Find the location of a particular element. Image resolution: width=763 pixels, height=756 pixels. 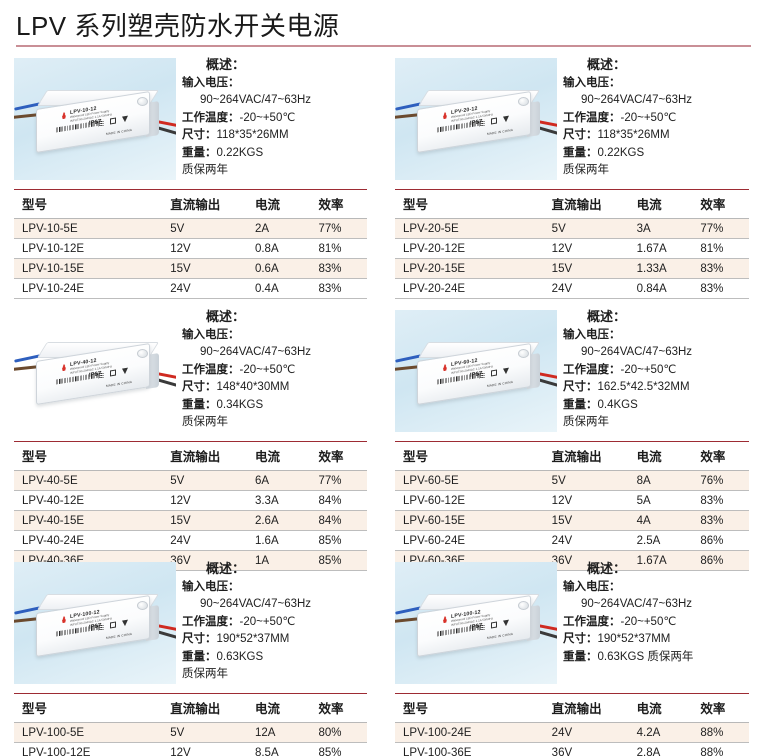

table-row: LPV-20-24E 24V 0.84A 83% is located at coordinates (572, 288).